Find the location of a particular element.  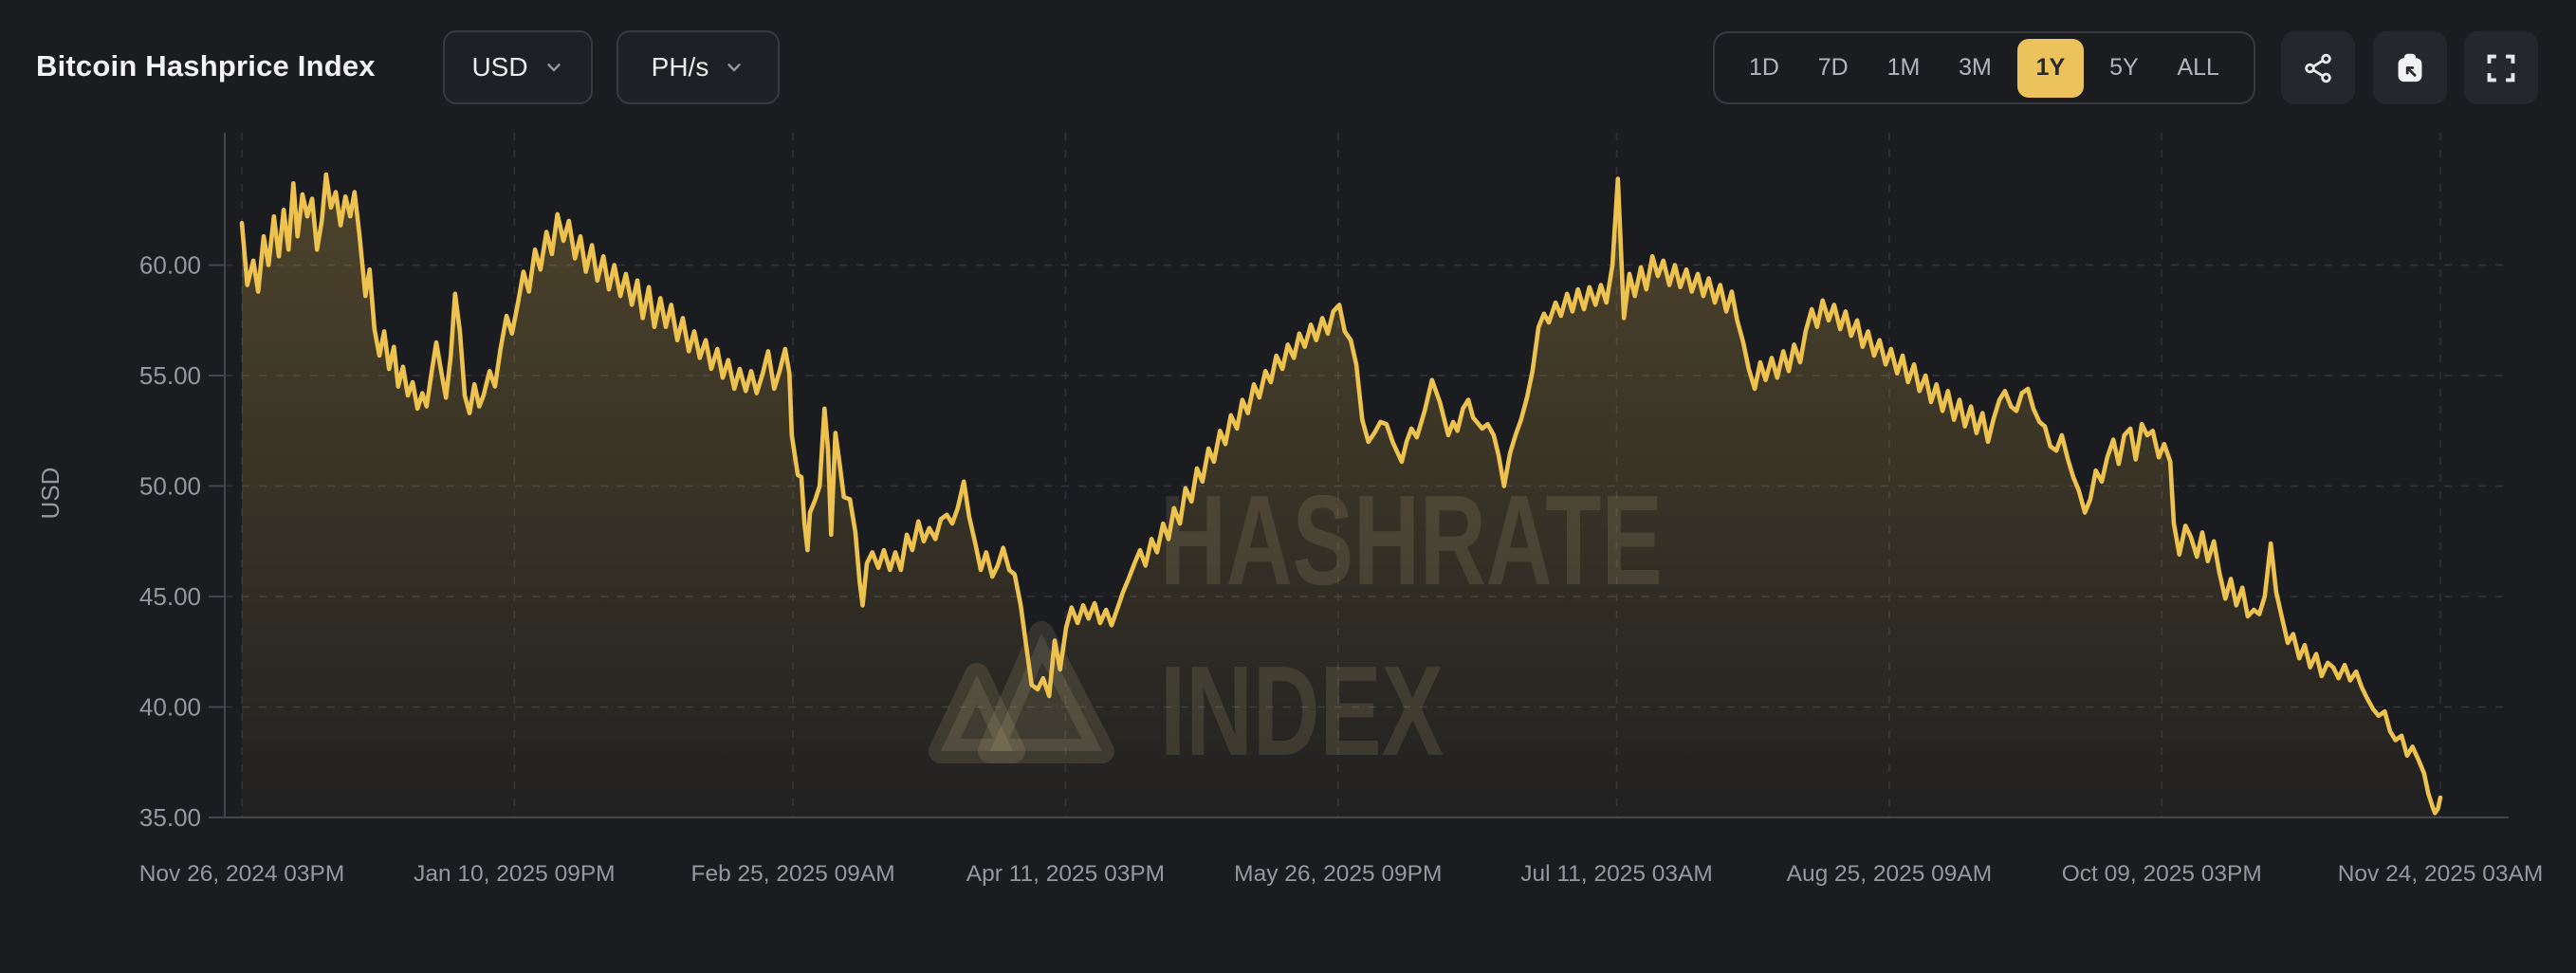

y-tick-label: 45.00 is located at coordinates (170, 596).